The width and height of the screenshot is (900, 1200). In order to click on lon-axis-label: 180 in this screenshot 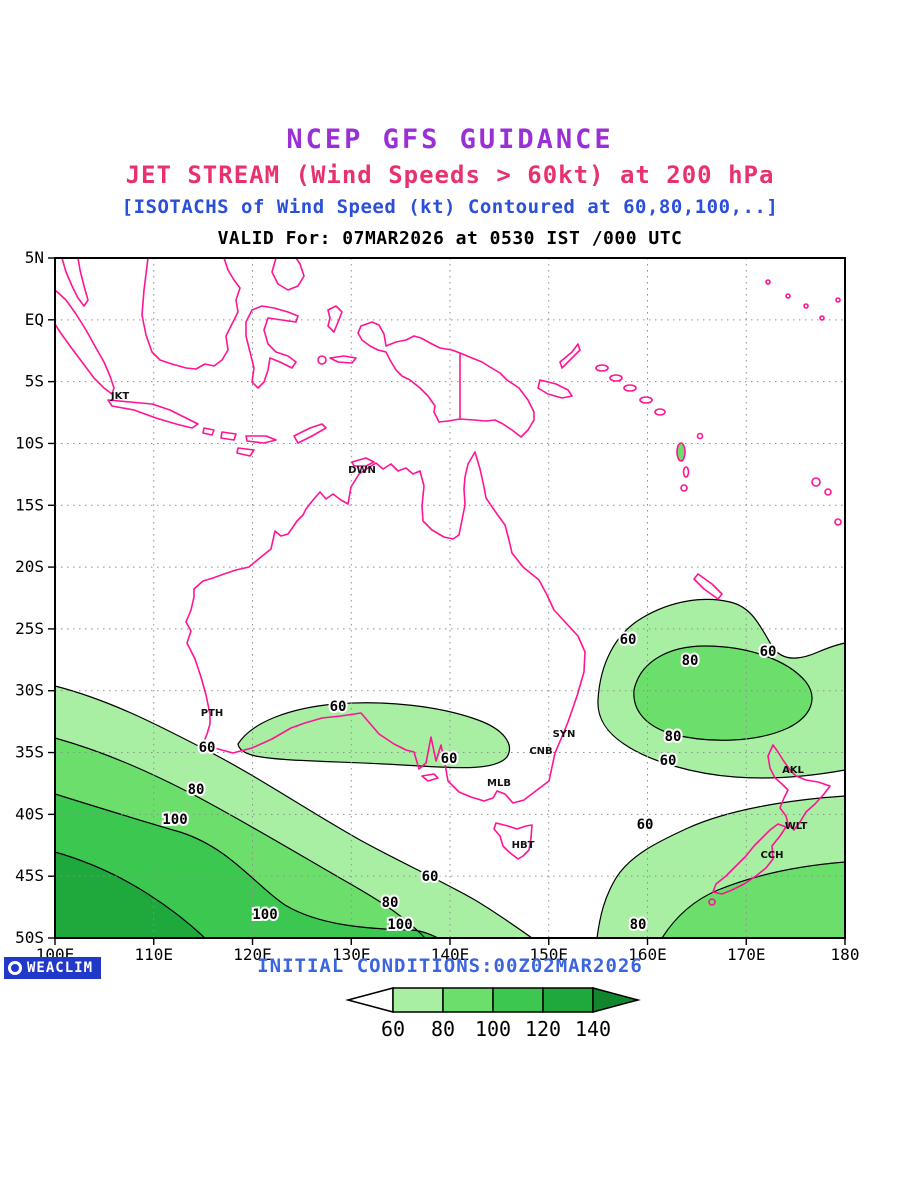, I will do `click(845, 954)`.